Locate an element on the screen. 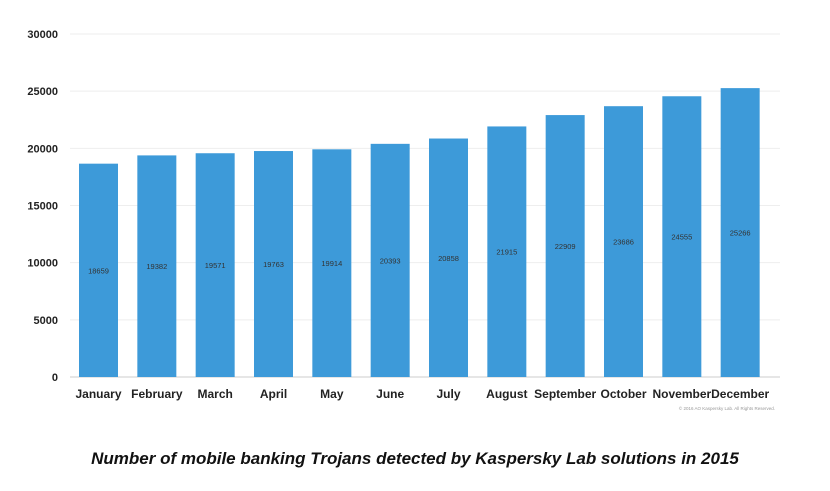 The width and height of the screenshot is (830, 491). y-tick-label: 30000 is located at coordinates (42, 35).